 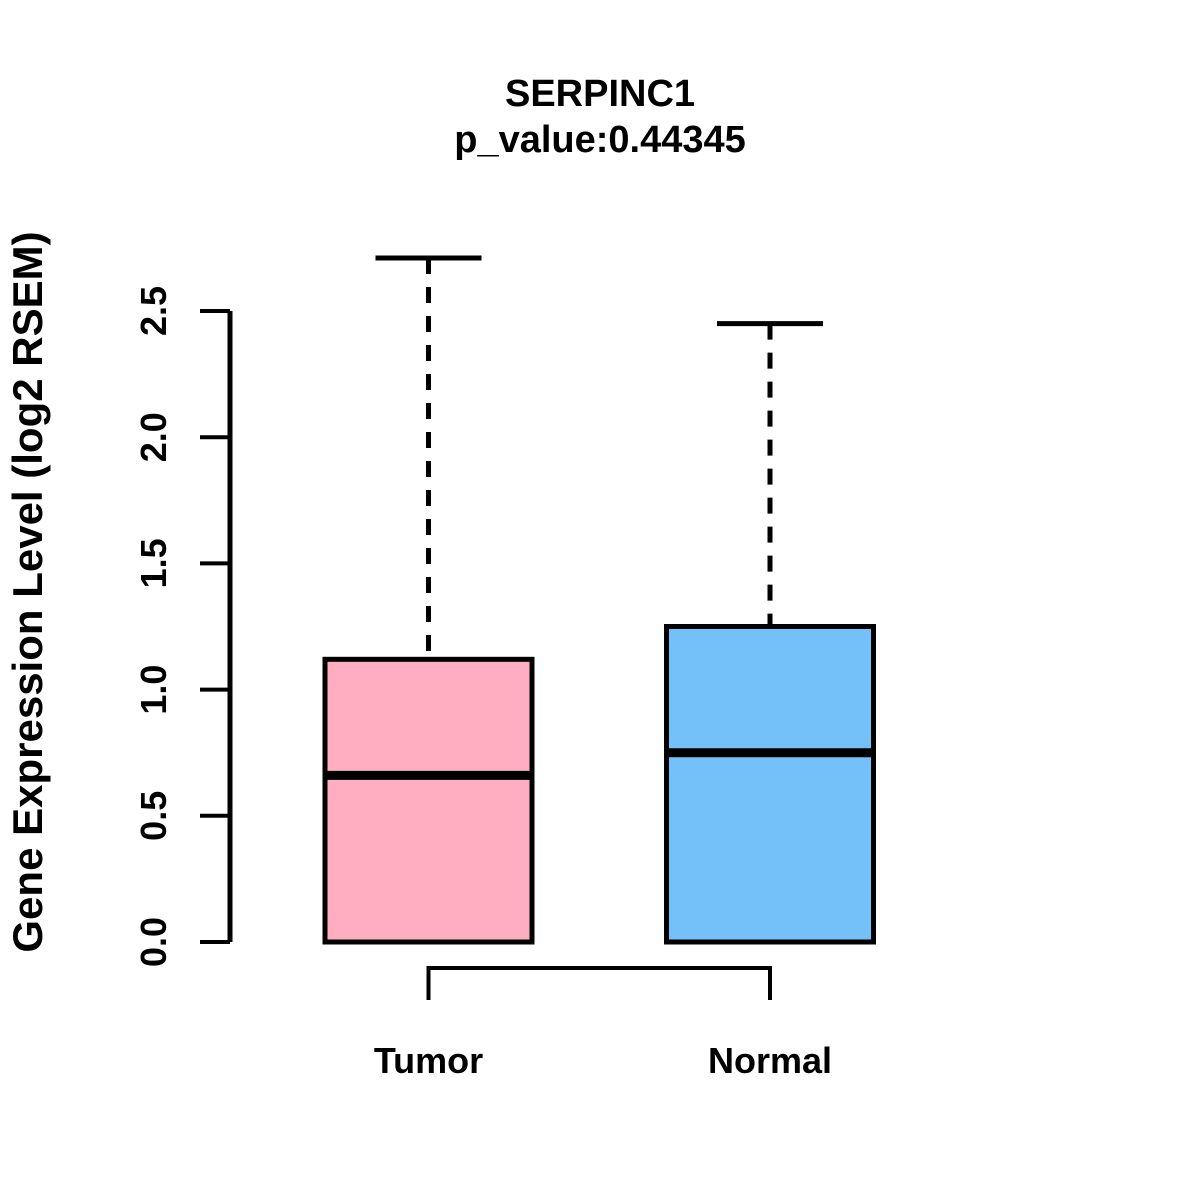 What do you see at coordinates (153, 311) in the screenshot?
I see `y-tick-label: 2.5` at bounding box center [153, 311].